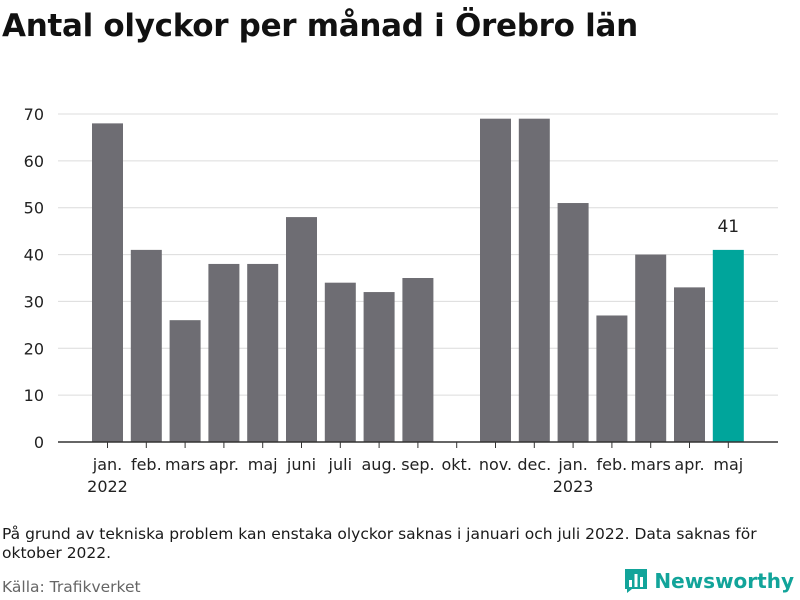  Describe the element at coordinates (34, 301) in the screenshot. I see `y-tick-label: 30` at that location.